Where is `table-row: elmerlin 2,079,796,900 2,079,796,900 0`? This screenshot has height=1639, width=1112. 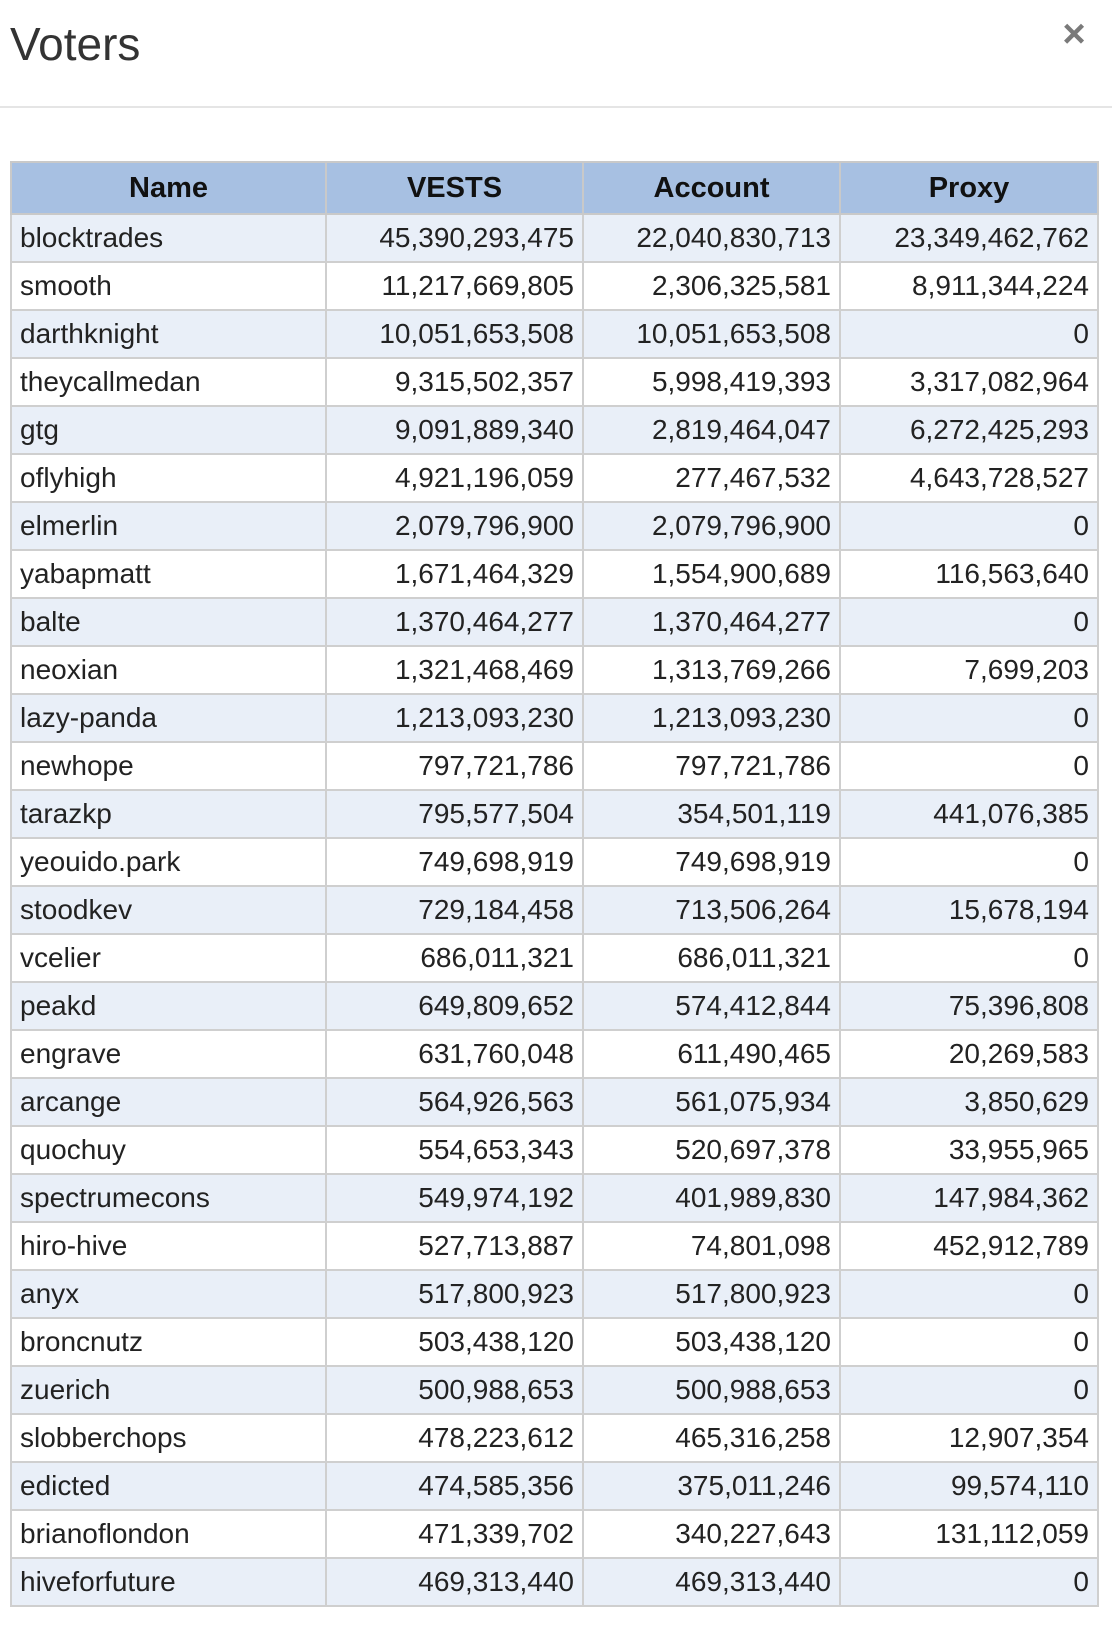 table-row: elmerlin 2,079,796,900 2,079,796,900 0 is located at coordinates (554, 526).